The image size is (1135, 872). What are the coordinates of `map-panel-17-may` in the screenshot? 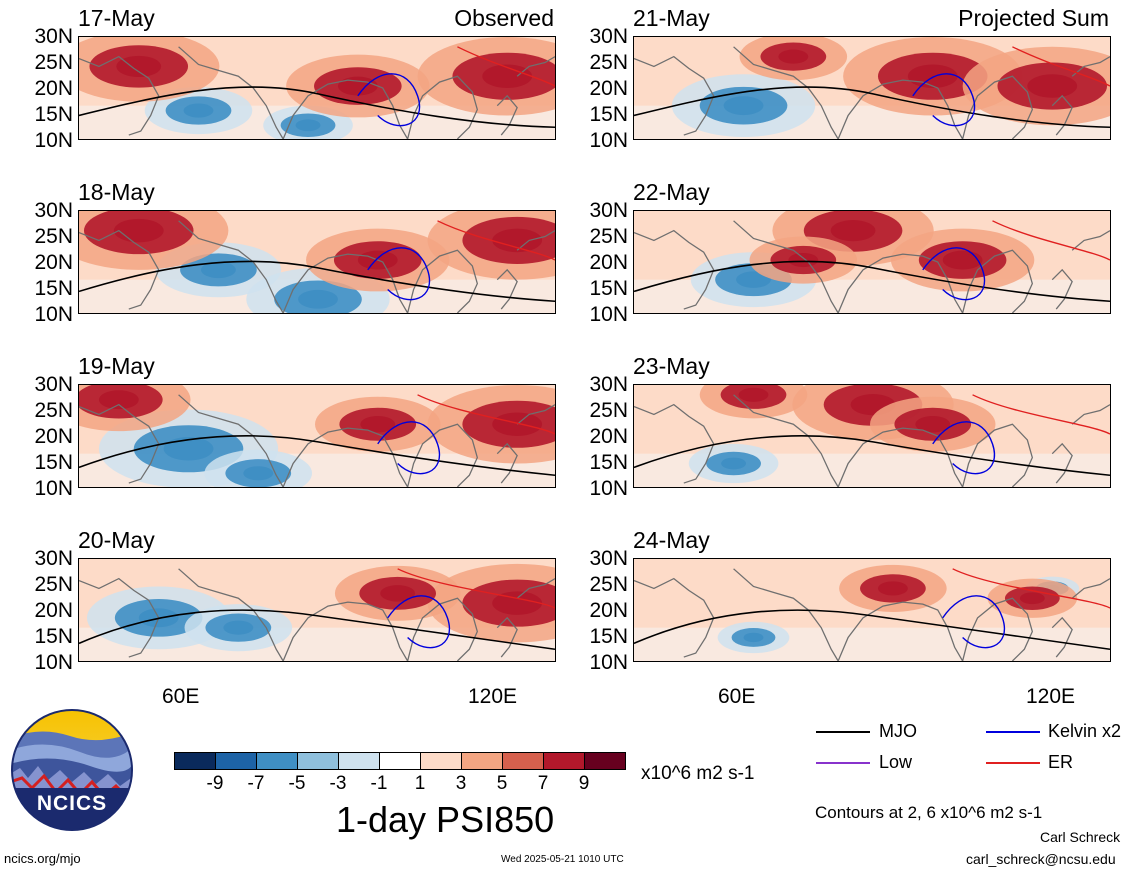 It's located at (317, 88).